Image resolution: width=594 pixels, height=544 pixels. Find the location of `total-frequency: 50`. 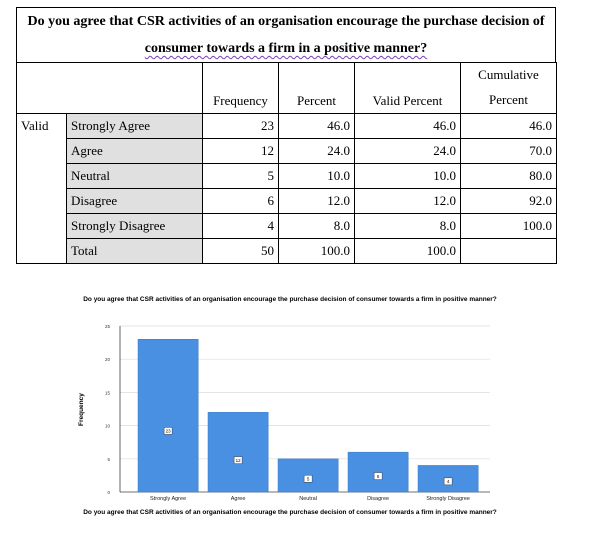

total-frequency: 50 is located at coordinates (240, 250).